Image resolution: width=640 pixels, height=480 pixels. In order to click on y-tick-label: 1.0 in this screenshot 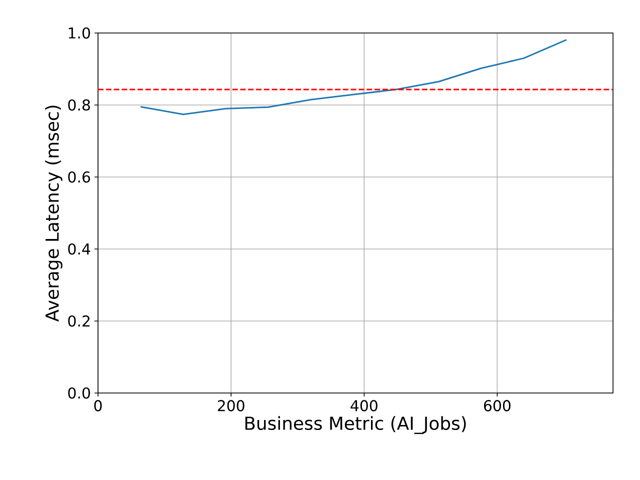, I will do `click(79, 33)`.